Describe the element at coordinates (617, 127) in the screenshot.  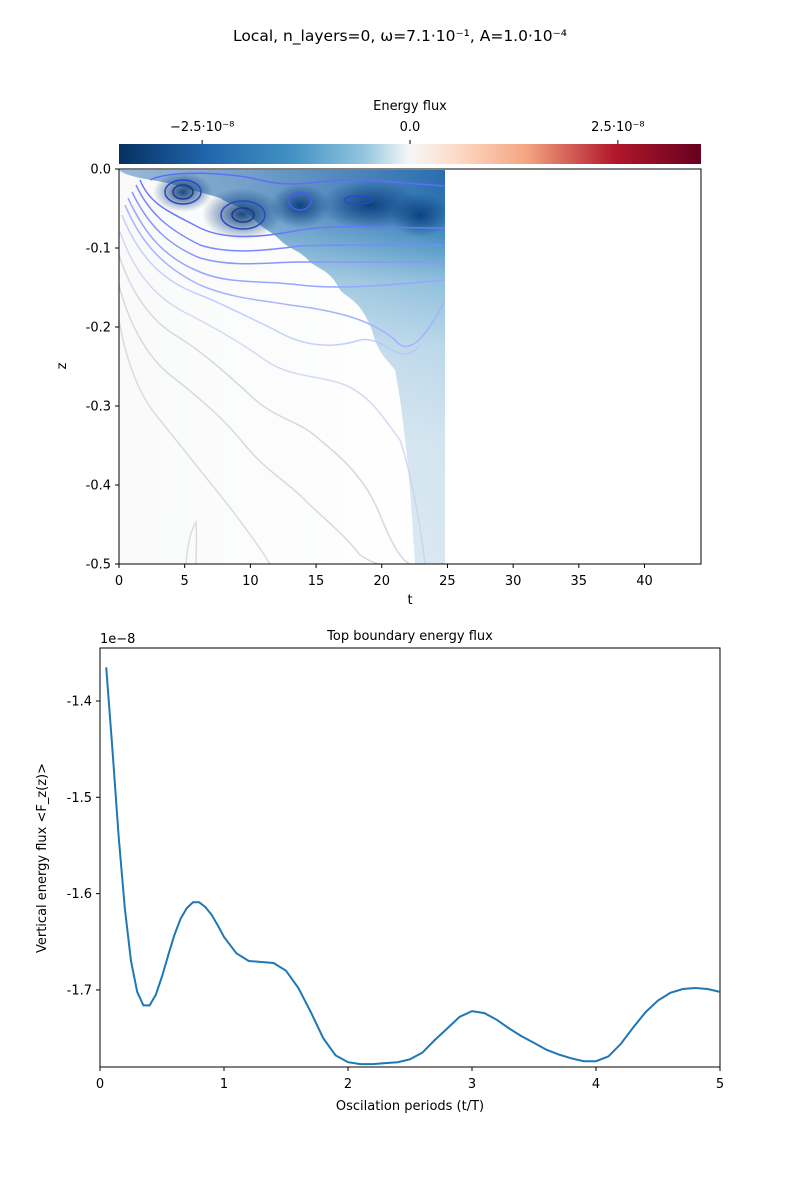
I see `colorbar-tick-label: 2.5·10⁻⁸` at that location.